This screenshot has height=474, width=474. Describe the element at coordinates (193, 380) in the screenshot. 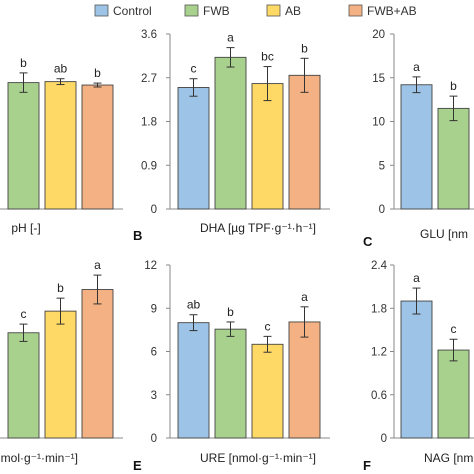

I see `bar-URE-Control` at that location.